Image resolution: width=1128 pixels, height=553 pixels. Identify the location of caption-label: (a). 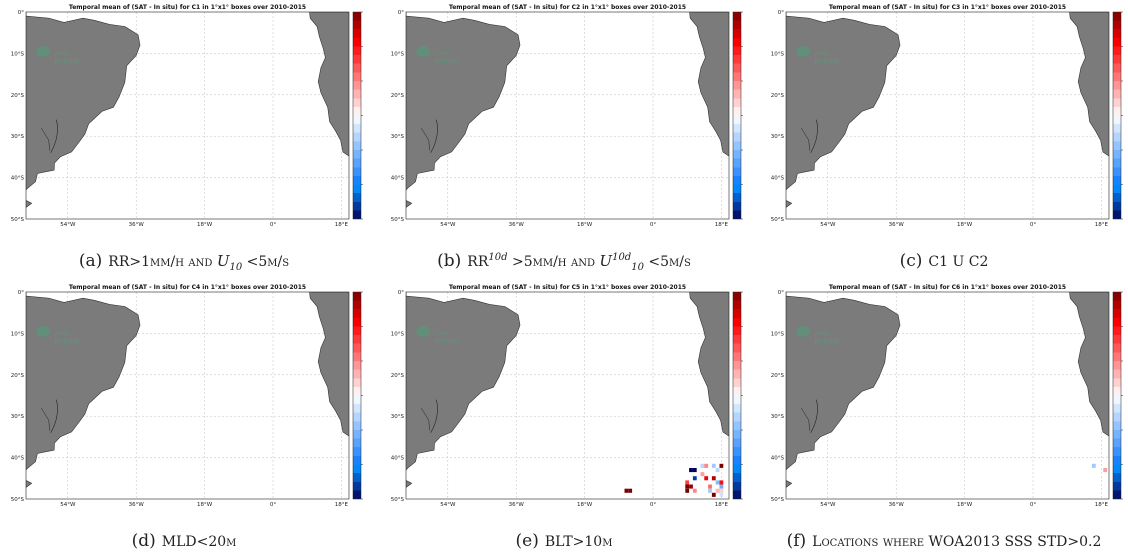
(90, 261).